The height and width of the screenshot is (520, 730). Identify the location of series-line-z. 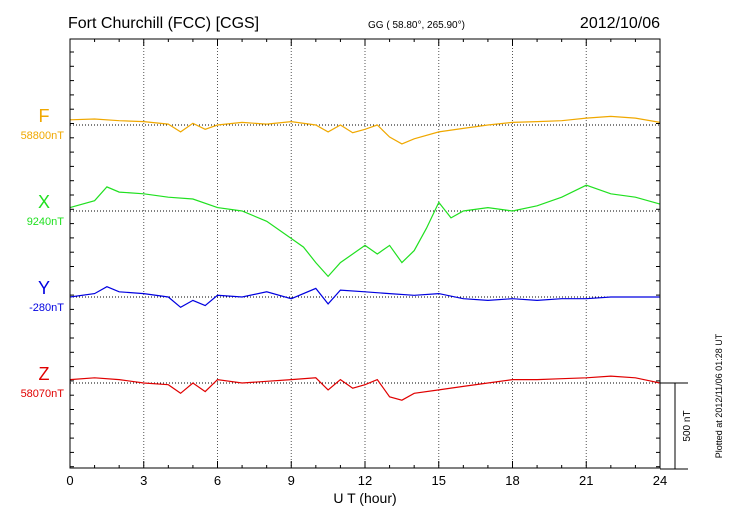
(365, 388).